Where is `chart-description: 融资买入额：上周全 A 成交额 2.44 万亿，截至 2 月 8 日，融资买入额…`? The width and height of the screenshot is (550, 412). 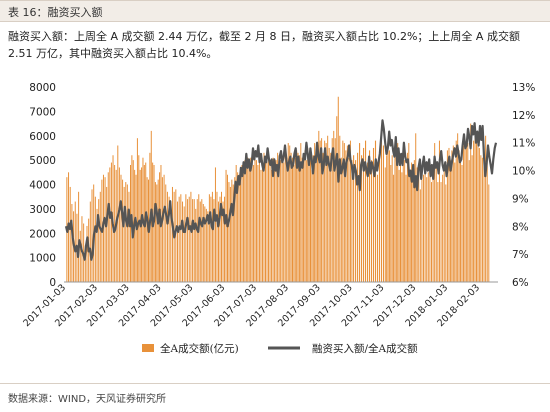 chart-description: 融资买入额：上周全 A 成交额 2.44 万亿，截至 2 月 8 日，融资买入额… is located at coordinates (264, 45).